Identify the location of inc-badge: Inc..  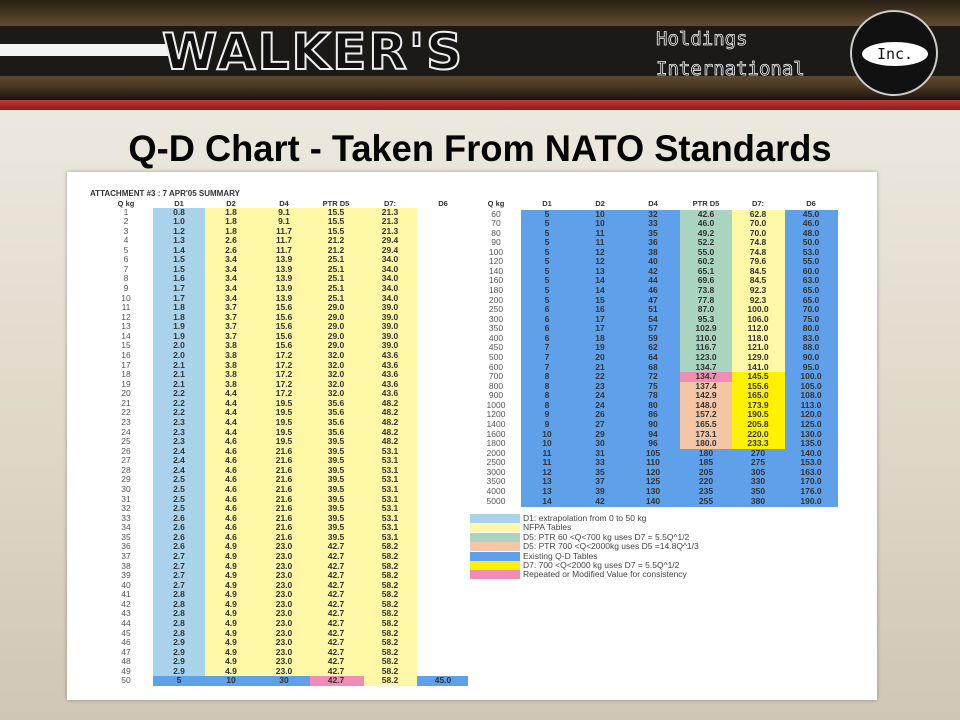
(894, 53).